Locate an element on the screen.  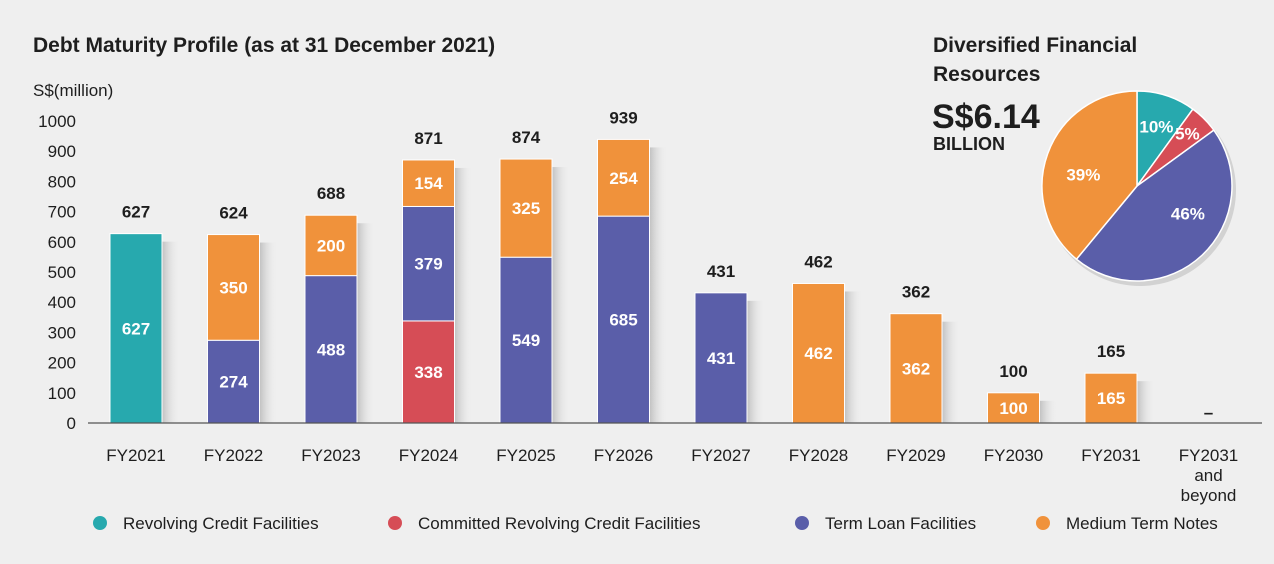
segment-value-label: 549 is located at coordinates (526, 340).